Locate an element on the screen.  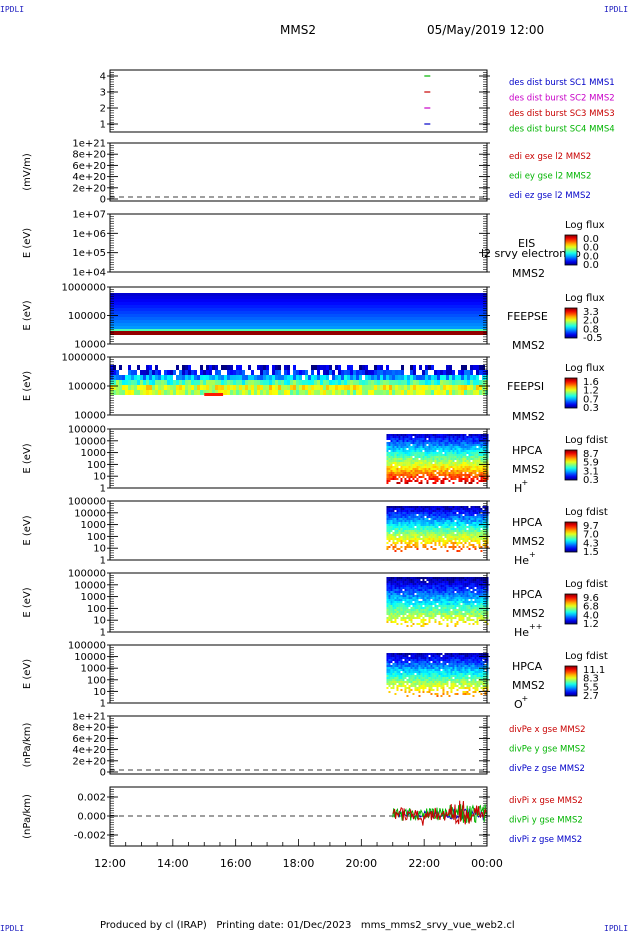
colorbar-tick-feepsi-0: 1.6 is located at coordinates (591, 382).